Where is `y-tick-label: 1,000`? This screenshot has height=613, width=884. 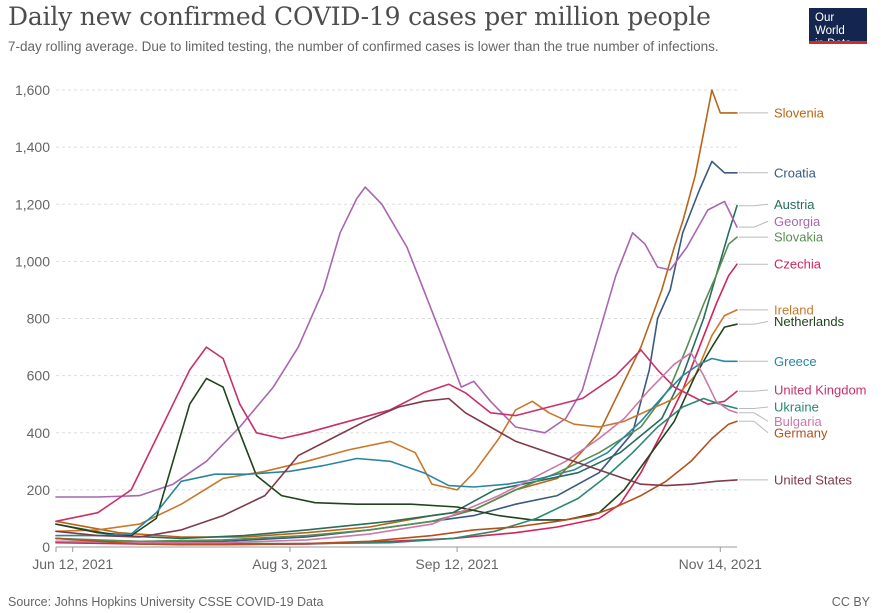
y-tick-label: 1,000 is located at coordinates (32, 261).